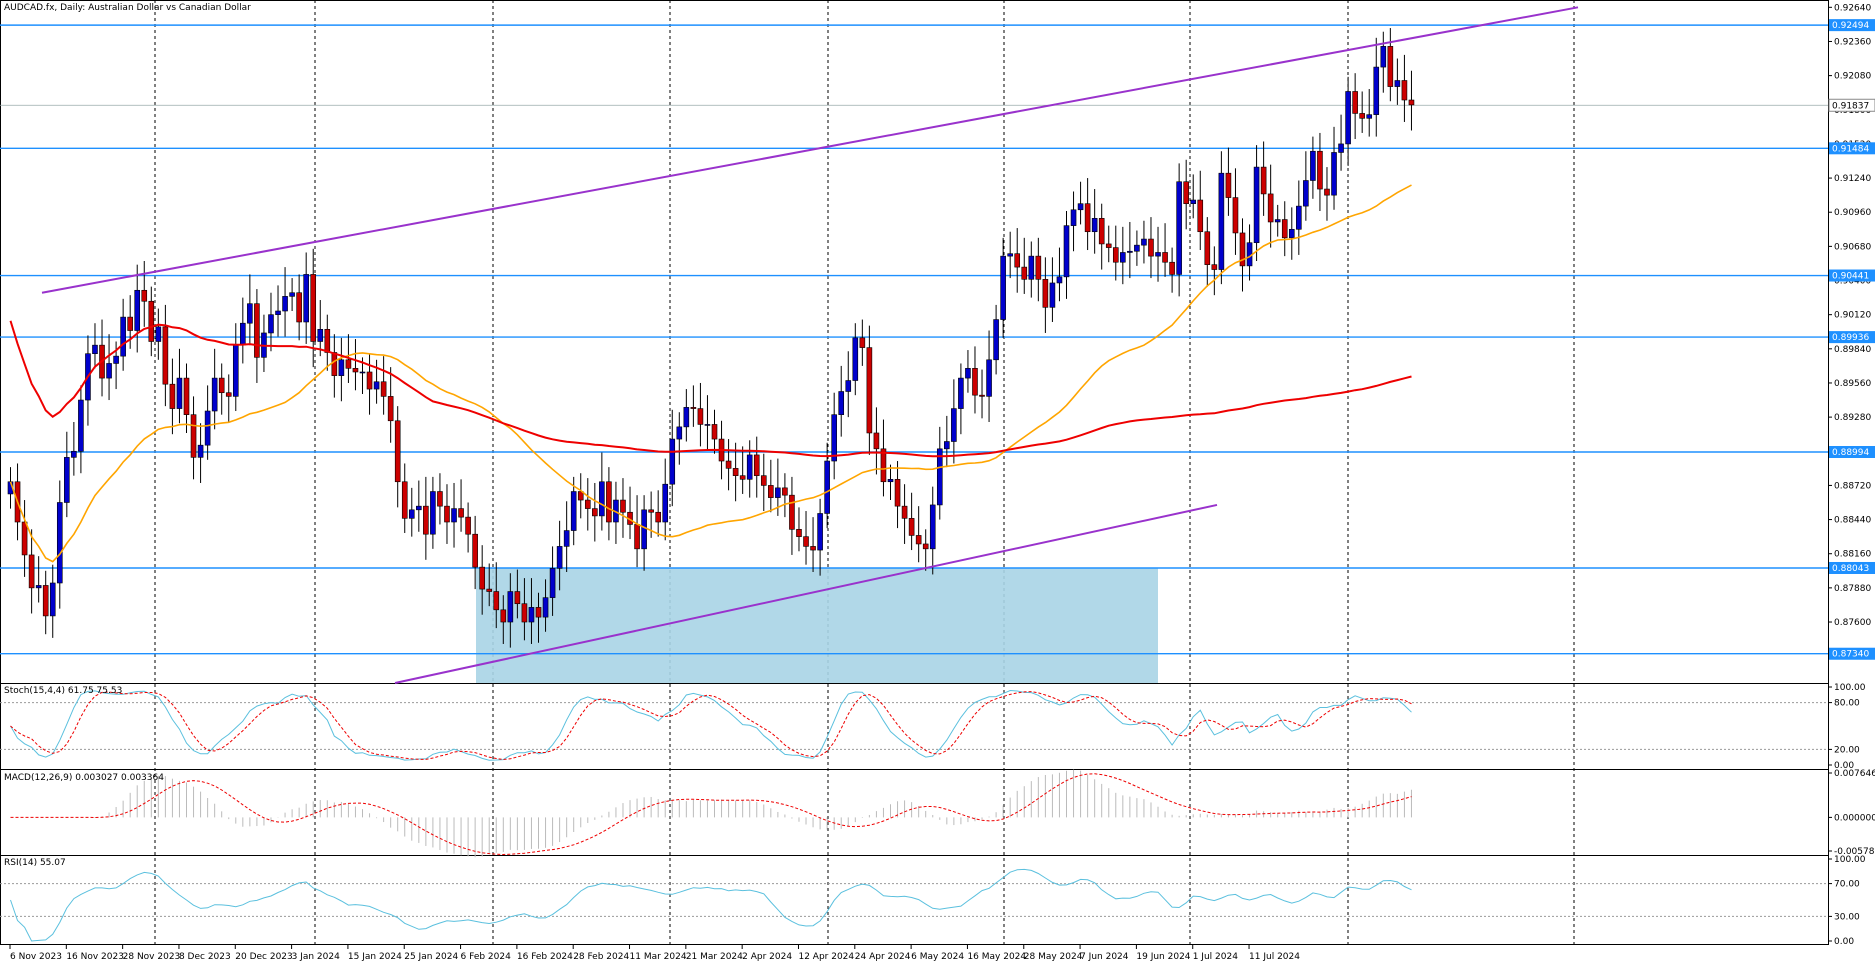 This screenshot has height=969, width=1875. I want to click on stoch-k-line, so click(711, 725).